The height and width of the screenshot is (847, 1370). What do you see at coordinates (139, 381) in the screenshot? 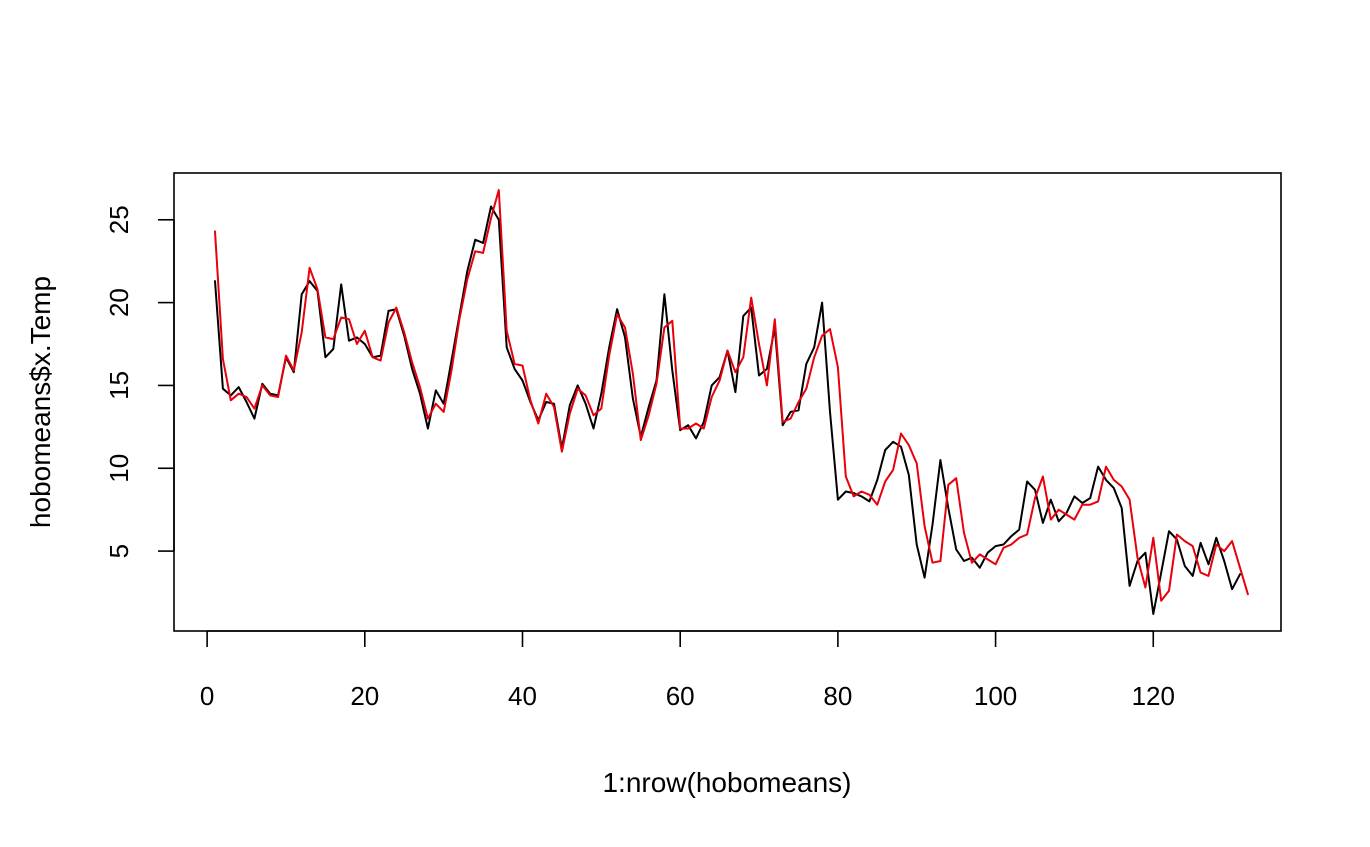
I see `y-axis: 5 10 15 20 25` at bounding box center [139, 381].